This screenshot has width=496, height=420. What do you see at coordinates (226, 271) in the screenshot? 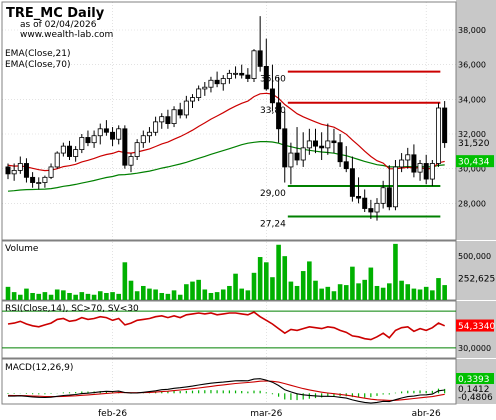
I see `volume-bars` at bounding box center [226, 271].